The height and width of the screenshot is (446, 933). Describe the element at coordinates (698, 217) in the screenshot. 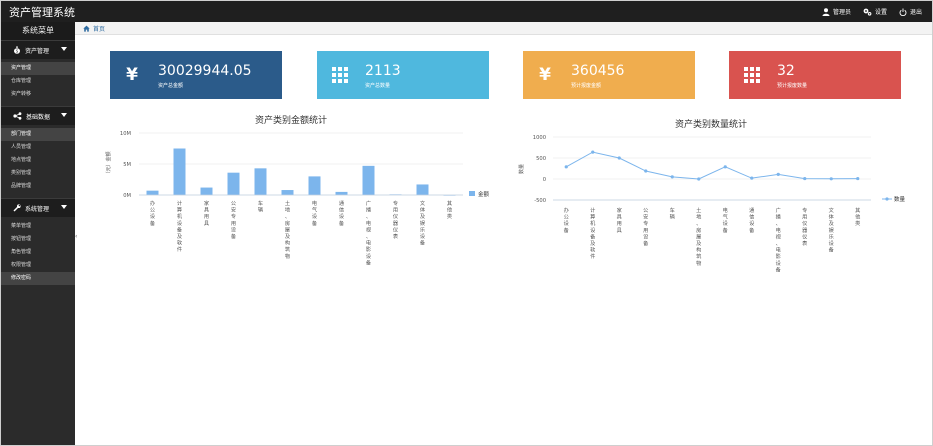

I see `x-tick-char: 地` at that location.